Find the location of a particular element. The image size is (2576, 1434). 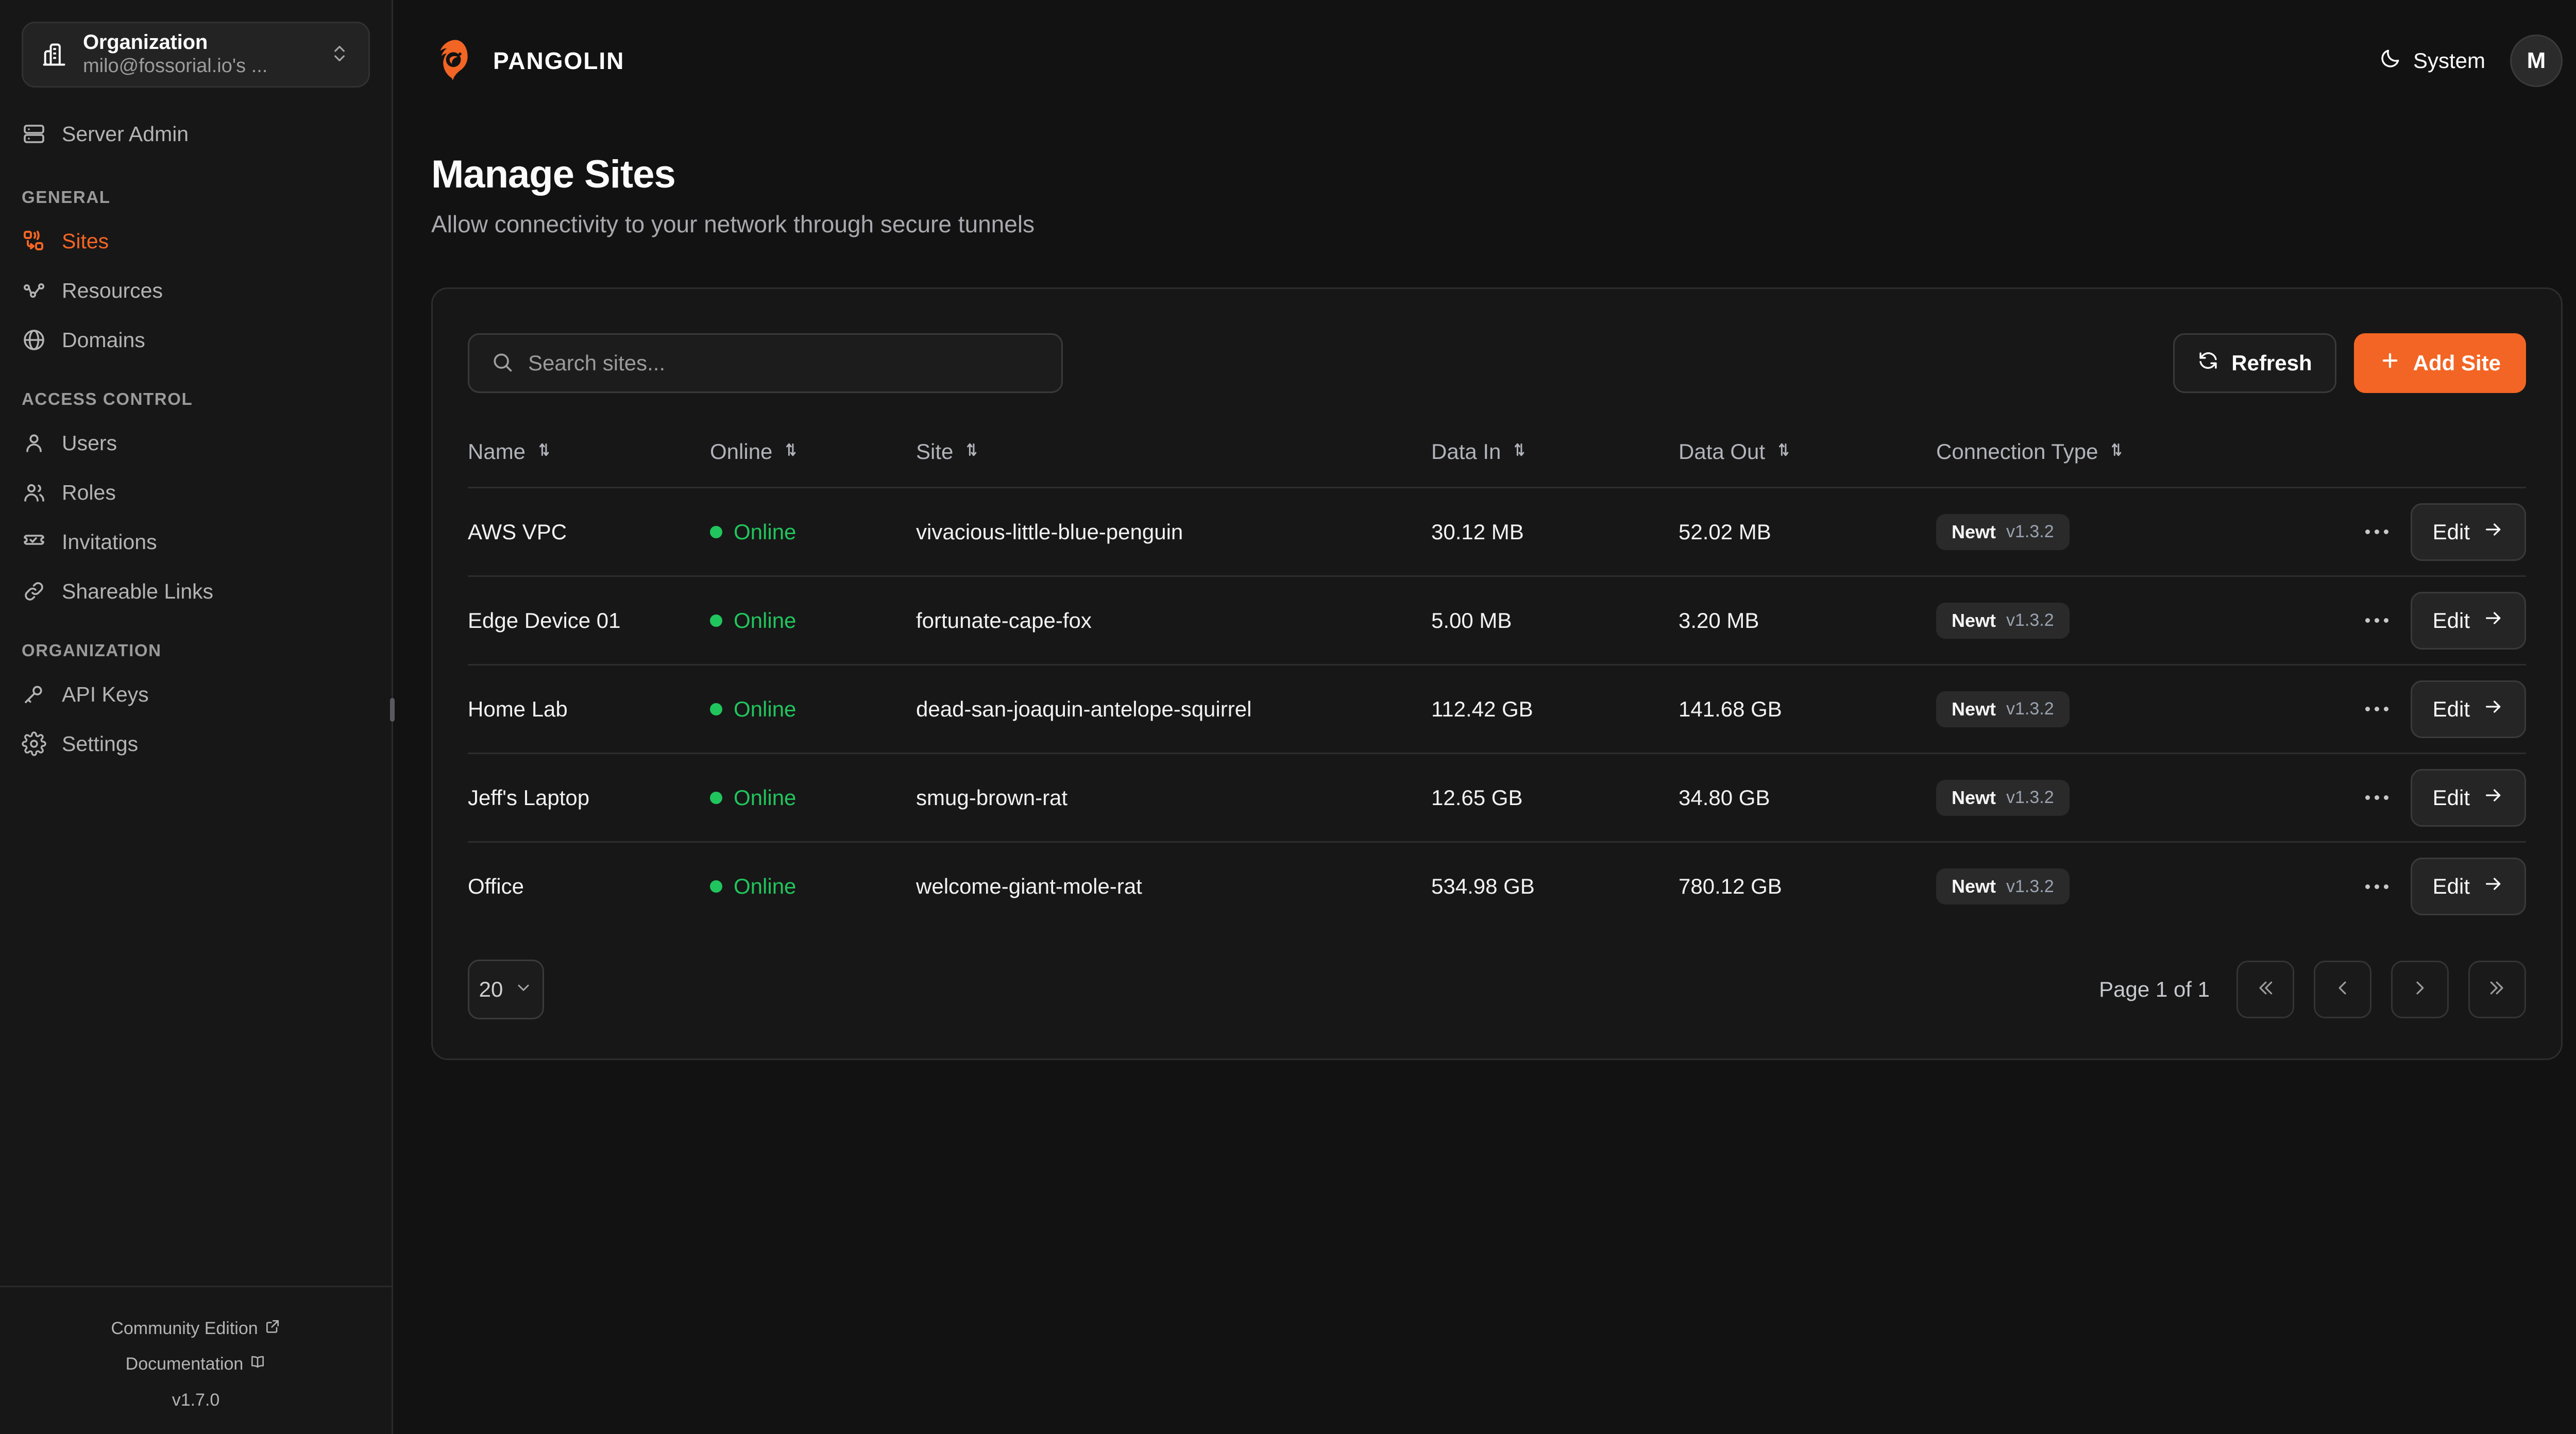

sidebar-item-server-admin: Server Admin is located at coordinates (196, 134).